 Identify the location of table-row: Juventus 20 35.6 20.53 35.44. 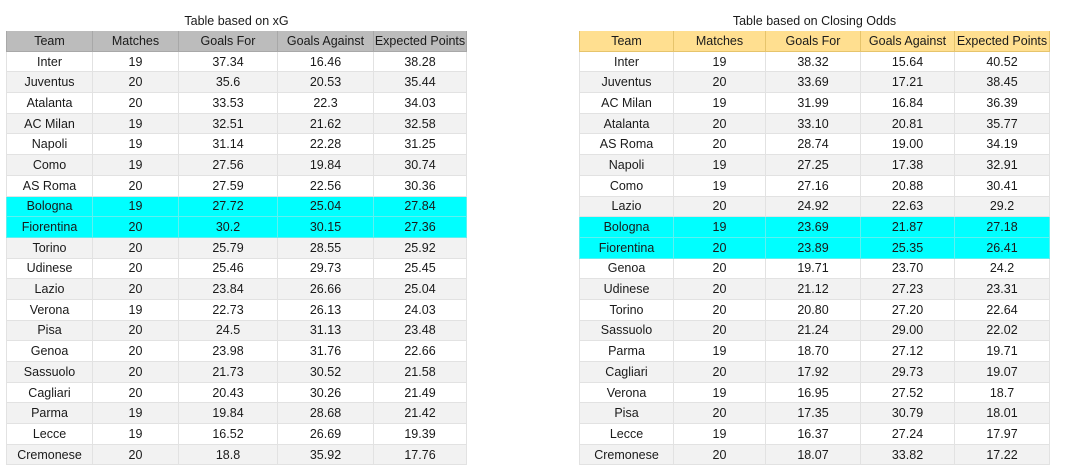
(236, 82).